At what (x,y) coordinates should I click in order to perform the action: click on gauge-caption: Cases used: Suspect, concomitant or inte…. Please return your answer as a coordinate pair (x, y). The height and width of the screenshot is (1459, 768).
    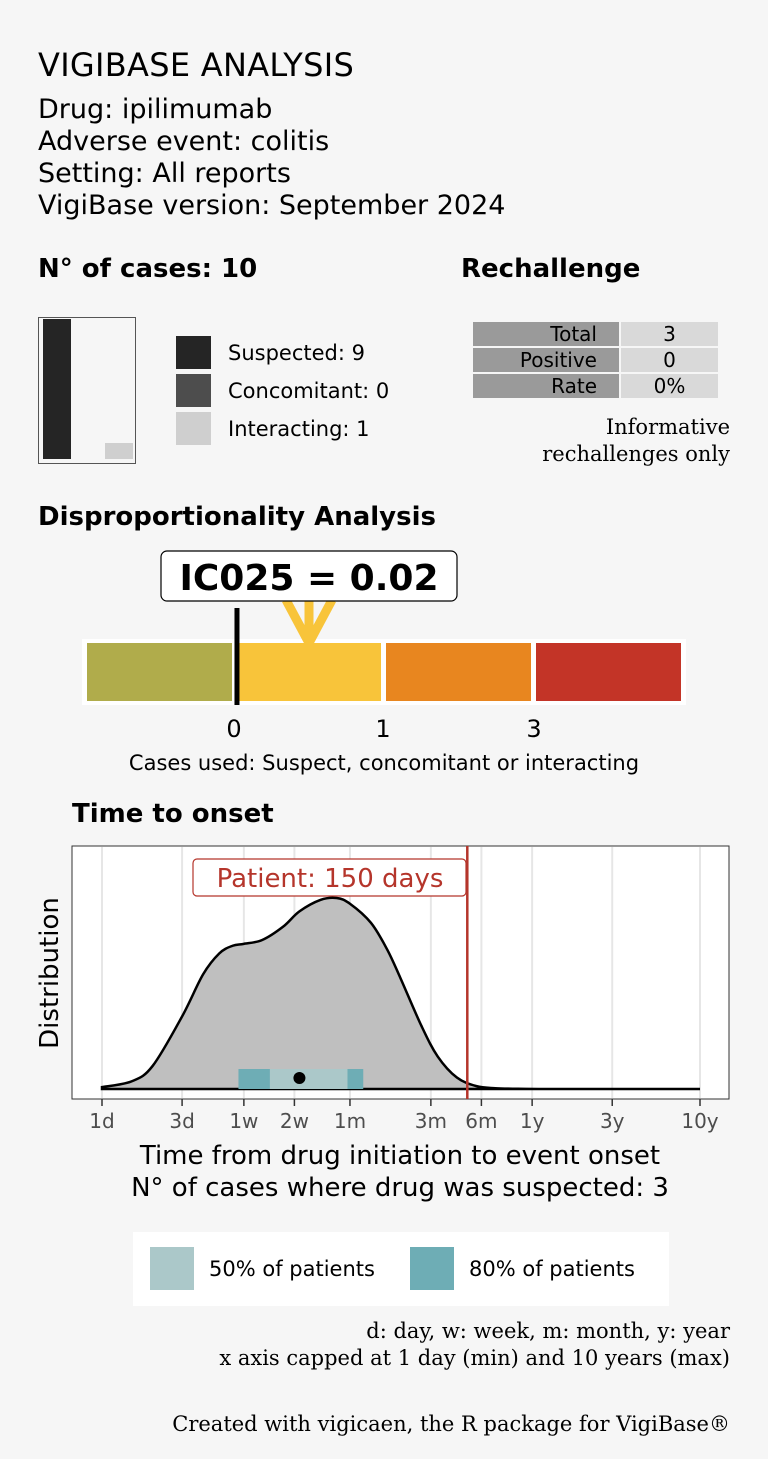
    Looking at the image, I should click on (384, 763).